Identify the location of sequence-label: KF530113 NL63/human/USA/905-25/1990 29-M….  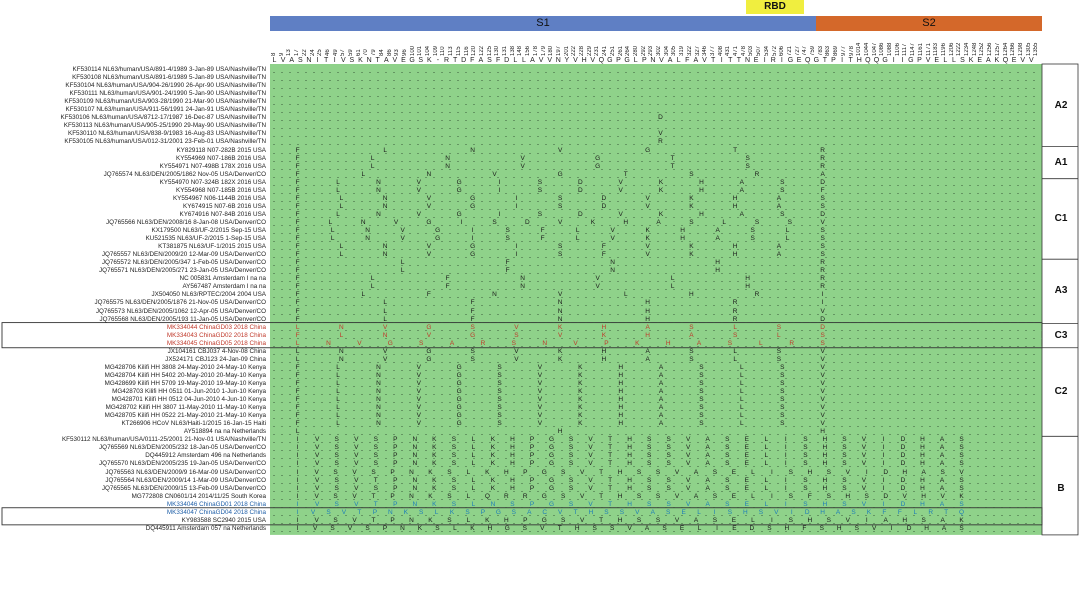
(164, 126).